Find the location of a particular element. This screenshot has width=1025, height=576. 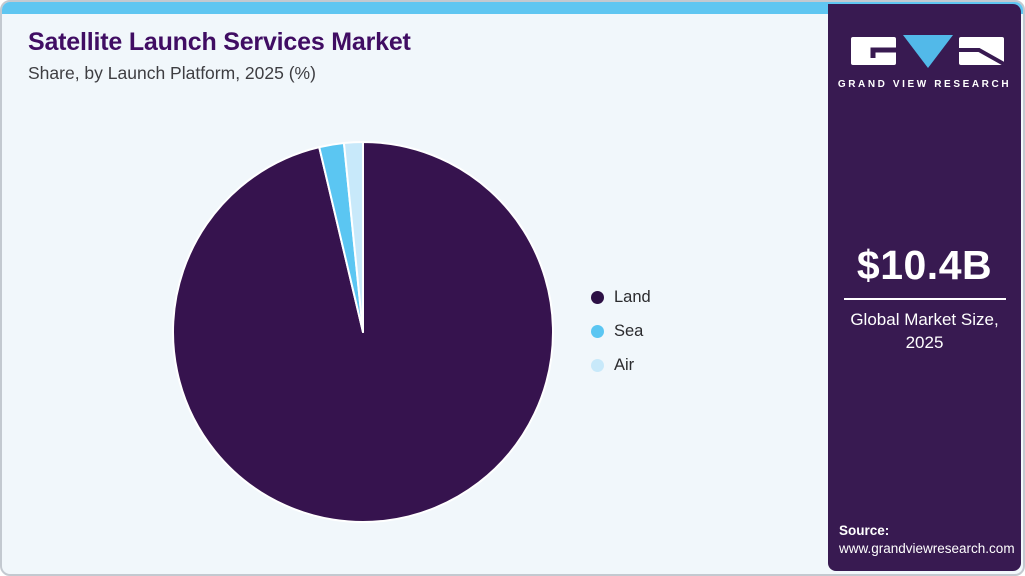

legend-item-sea: Sea is located at coordinates (621, 331).